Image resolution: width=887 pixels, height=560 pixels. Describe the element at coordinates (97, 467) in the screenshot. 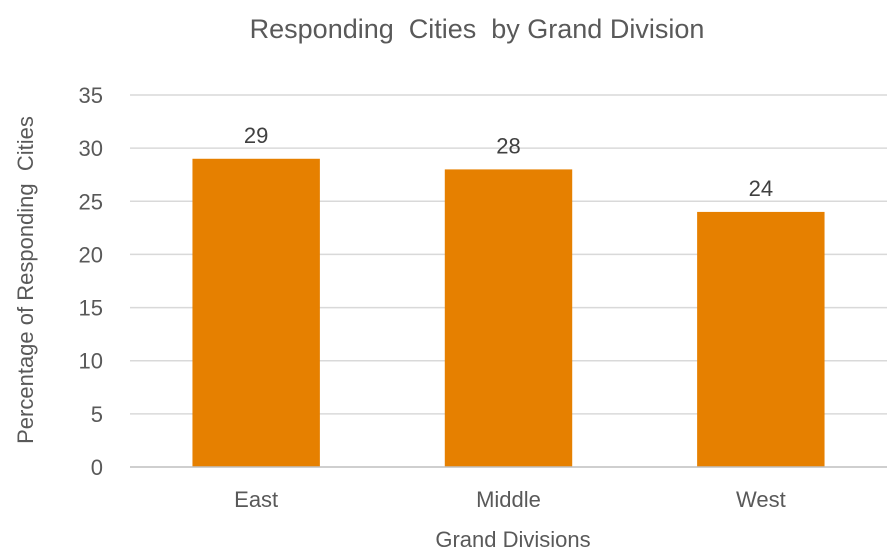

I see `y-tick-label: 0` at that location.